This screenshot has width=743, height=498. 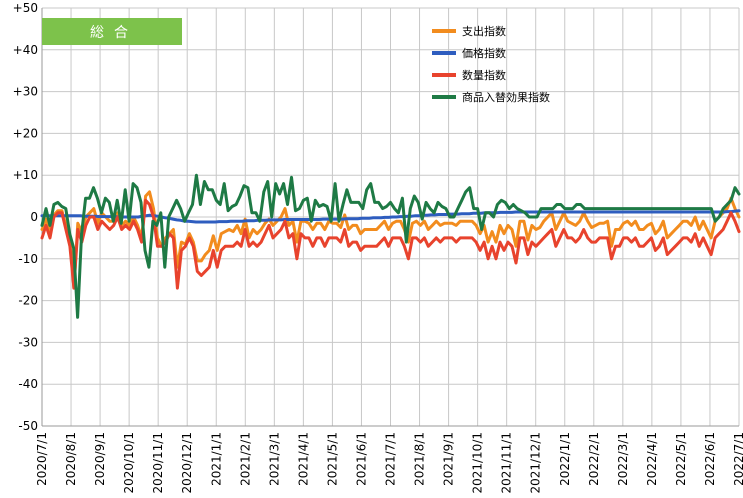 What do you see at coordinates (25, 175) in the screenshot?
I see `y-tick-label: +10` at bounding box center [25, 175].